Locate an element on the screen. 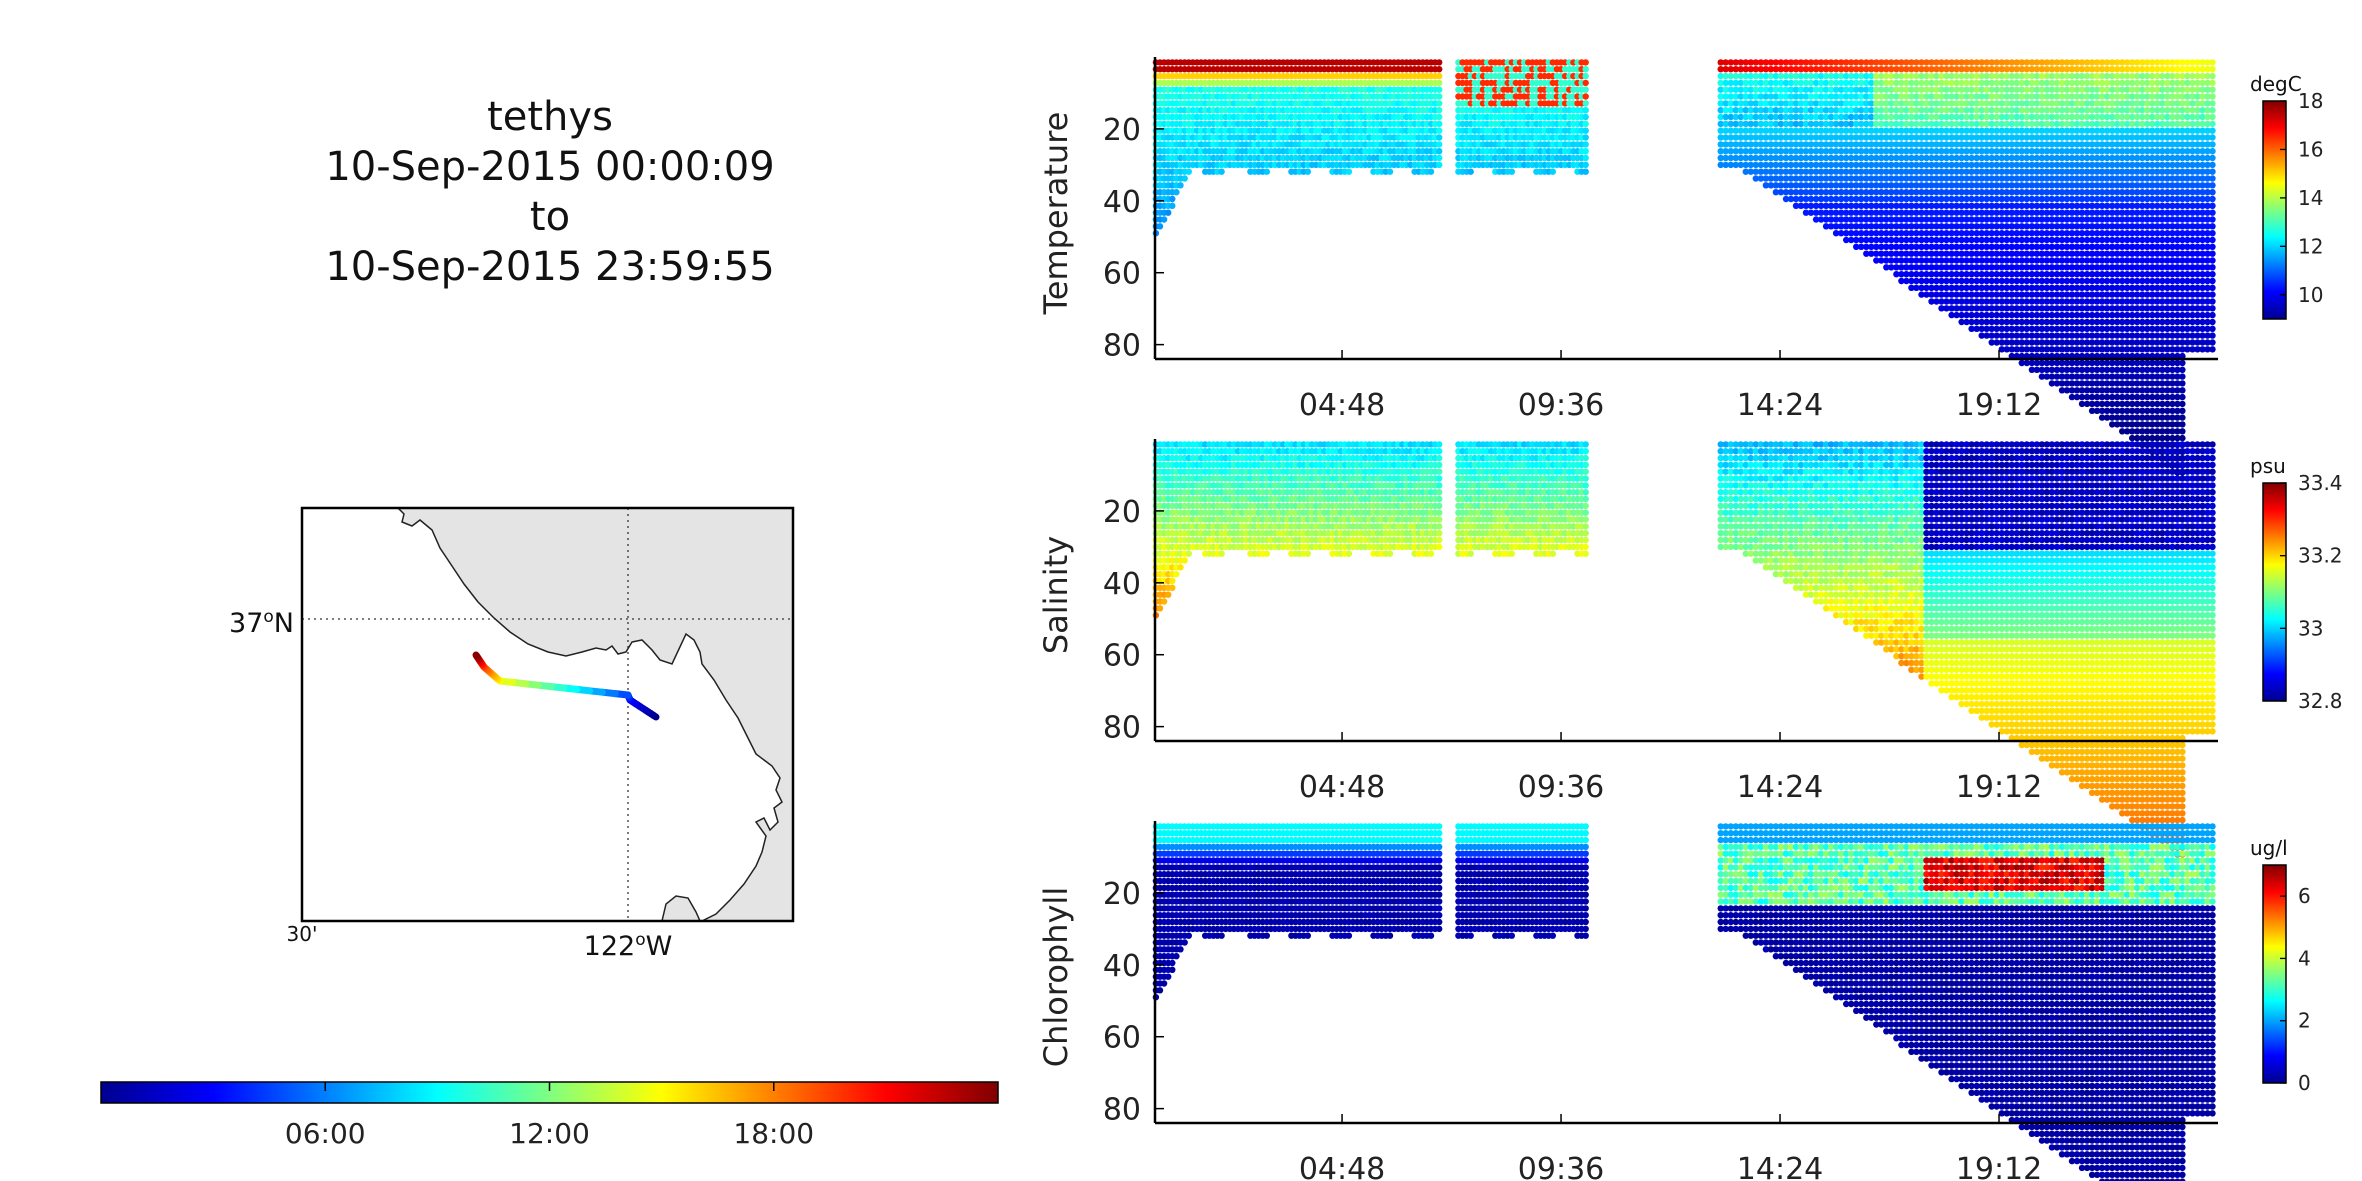 The height and width of the screenshot is (1181, 2362). map-lon-label-left: 30' is located at coordinates (302, 934).